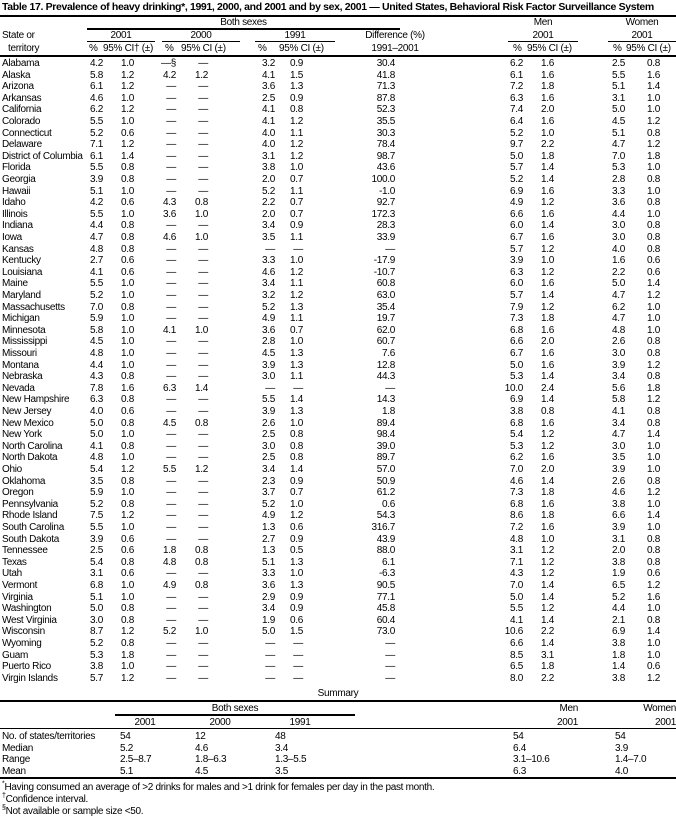 This screenshot has height=819, width=676. I want to click on table-cell: 6.8, so click(516, 423).